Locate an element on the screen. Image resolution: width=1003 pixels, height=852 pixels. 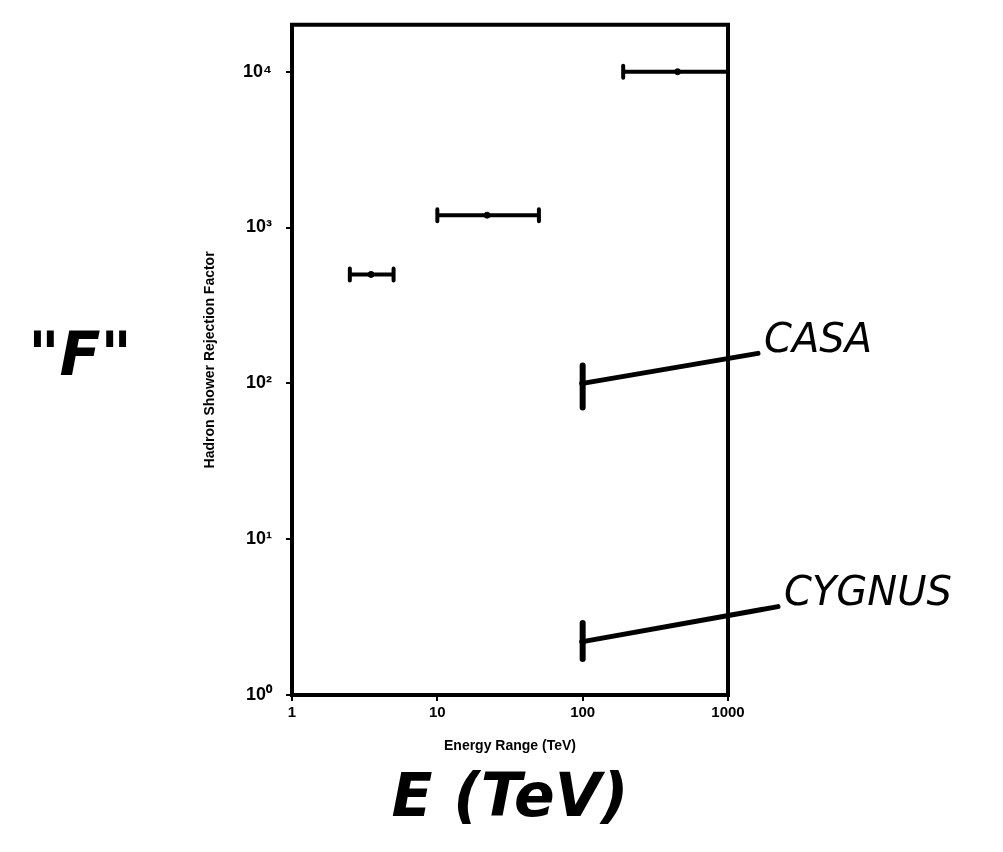
x-tick-label: 100 is located at coordinates (583, 712).